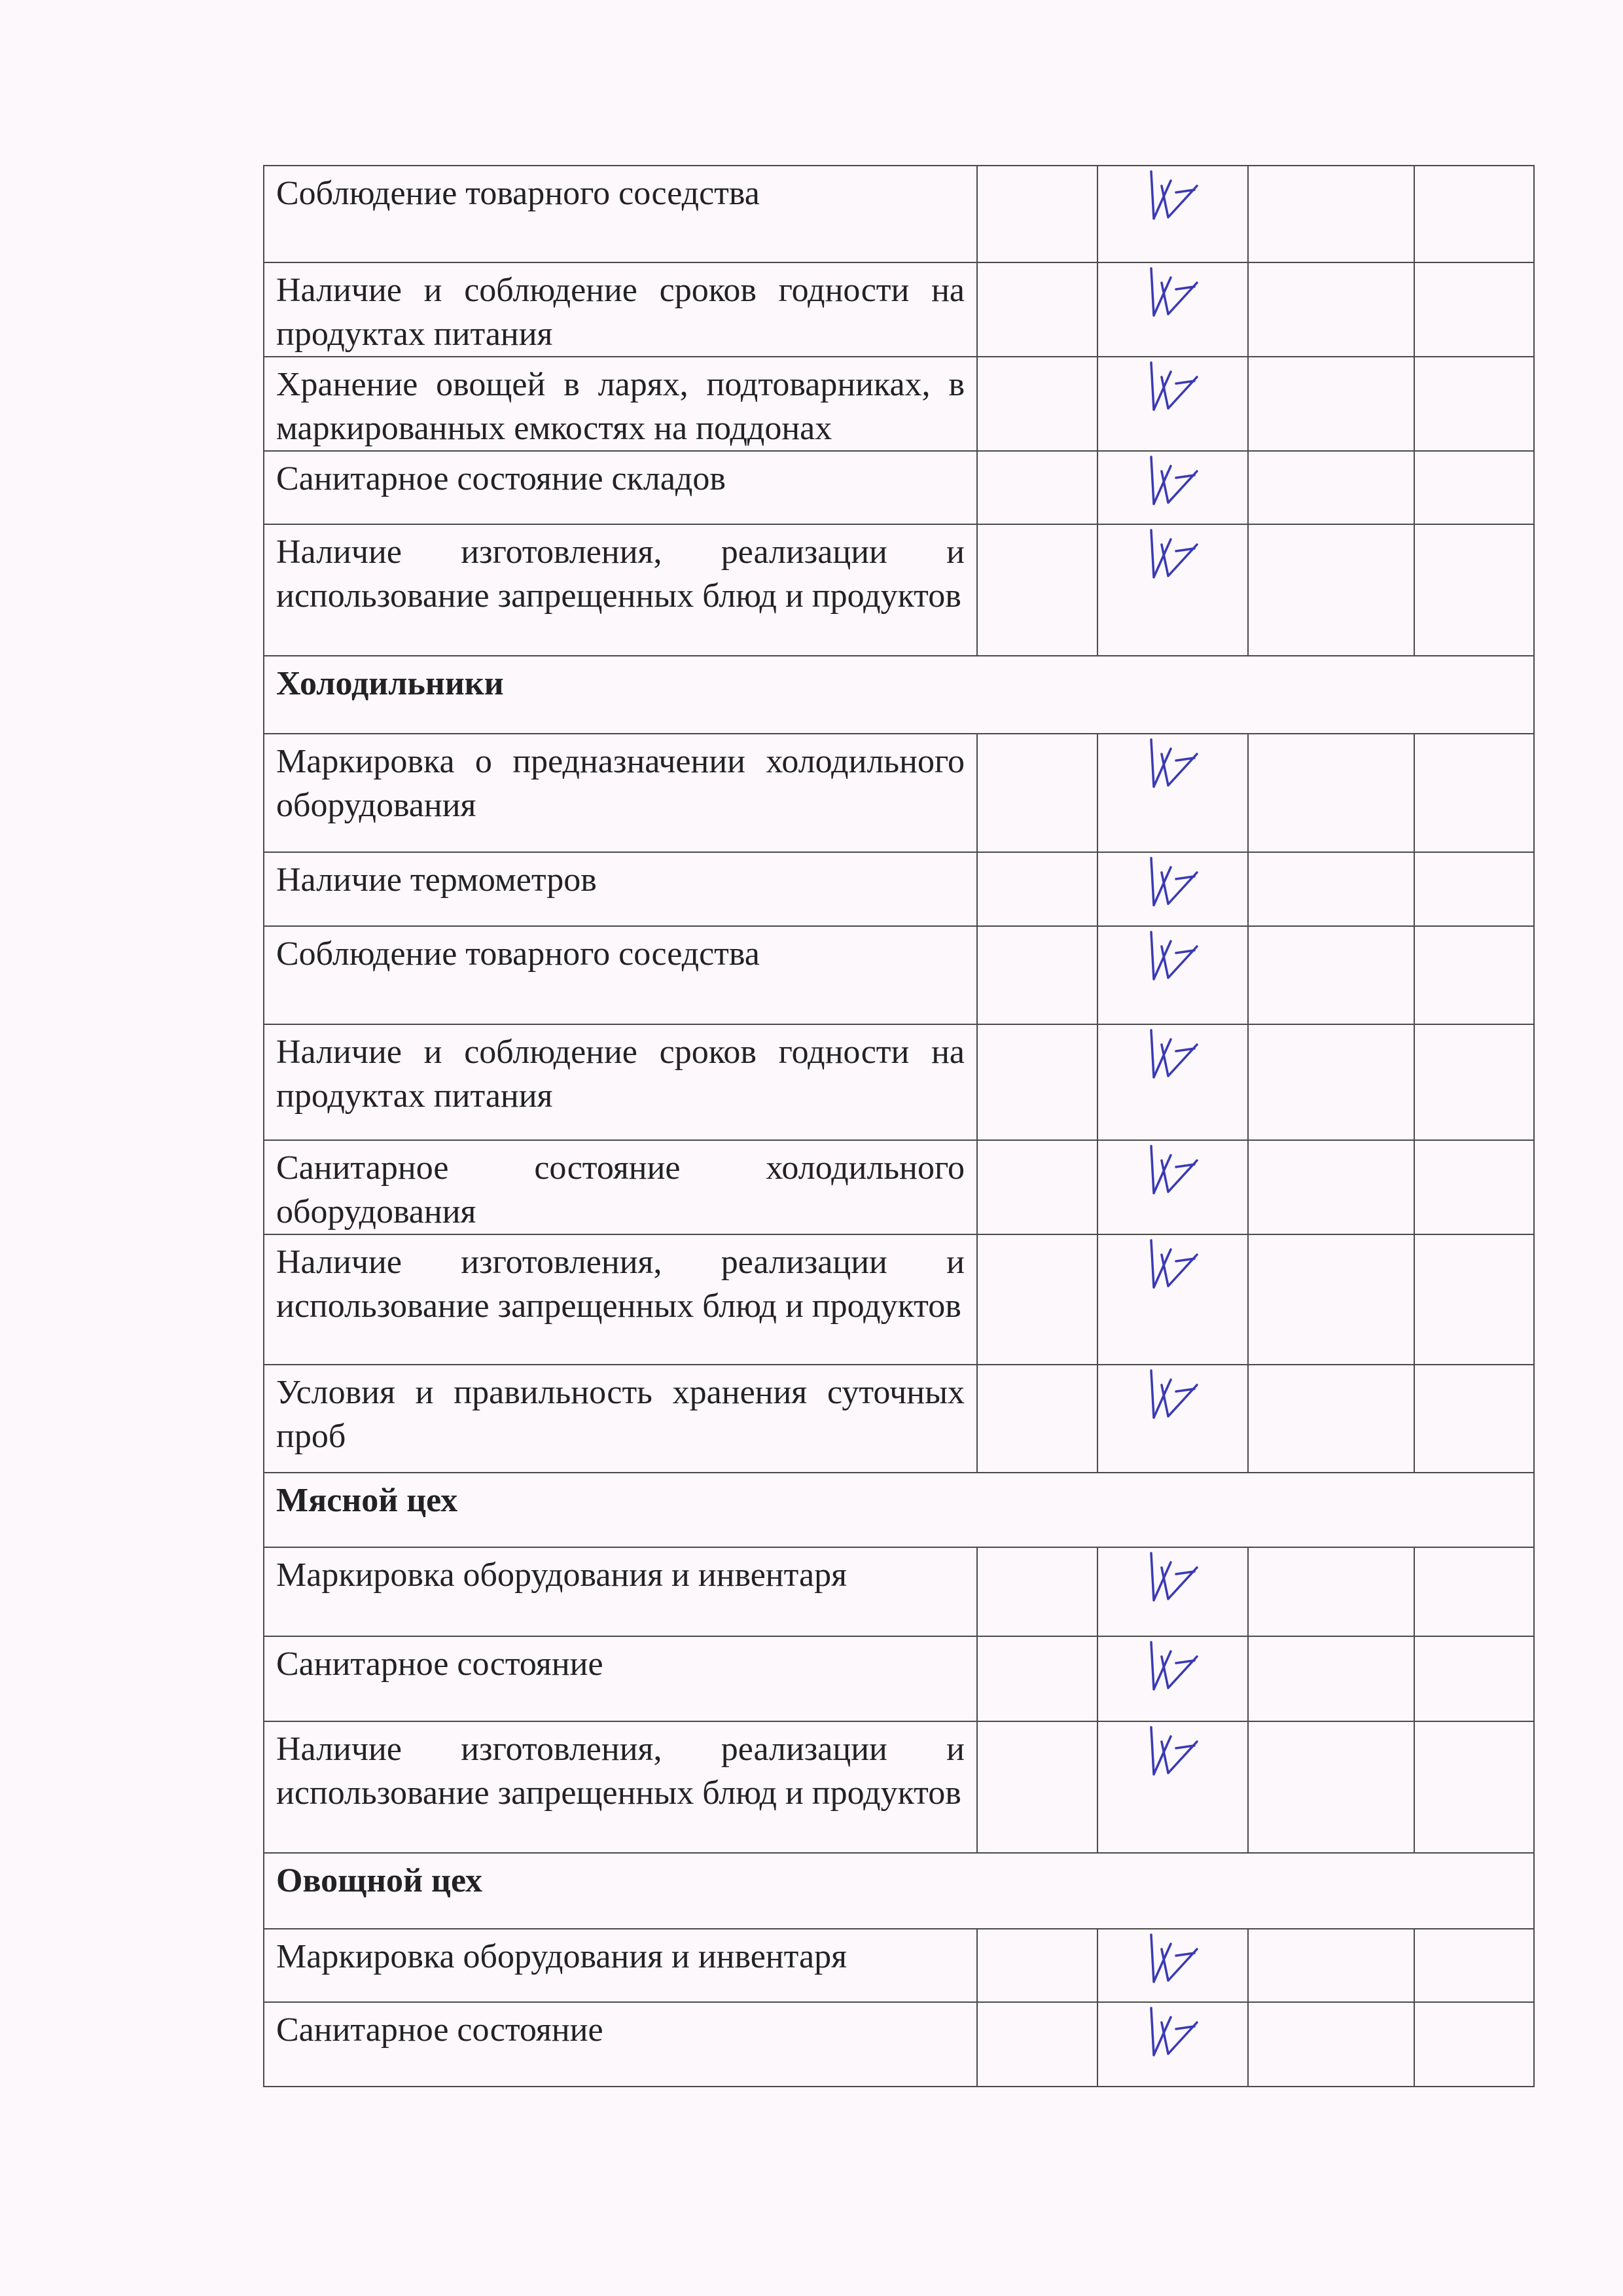 The image size is (1623, 2296). I want to click on section-header-cell: Мясной цех, so click(899, 1510).